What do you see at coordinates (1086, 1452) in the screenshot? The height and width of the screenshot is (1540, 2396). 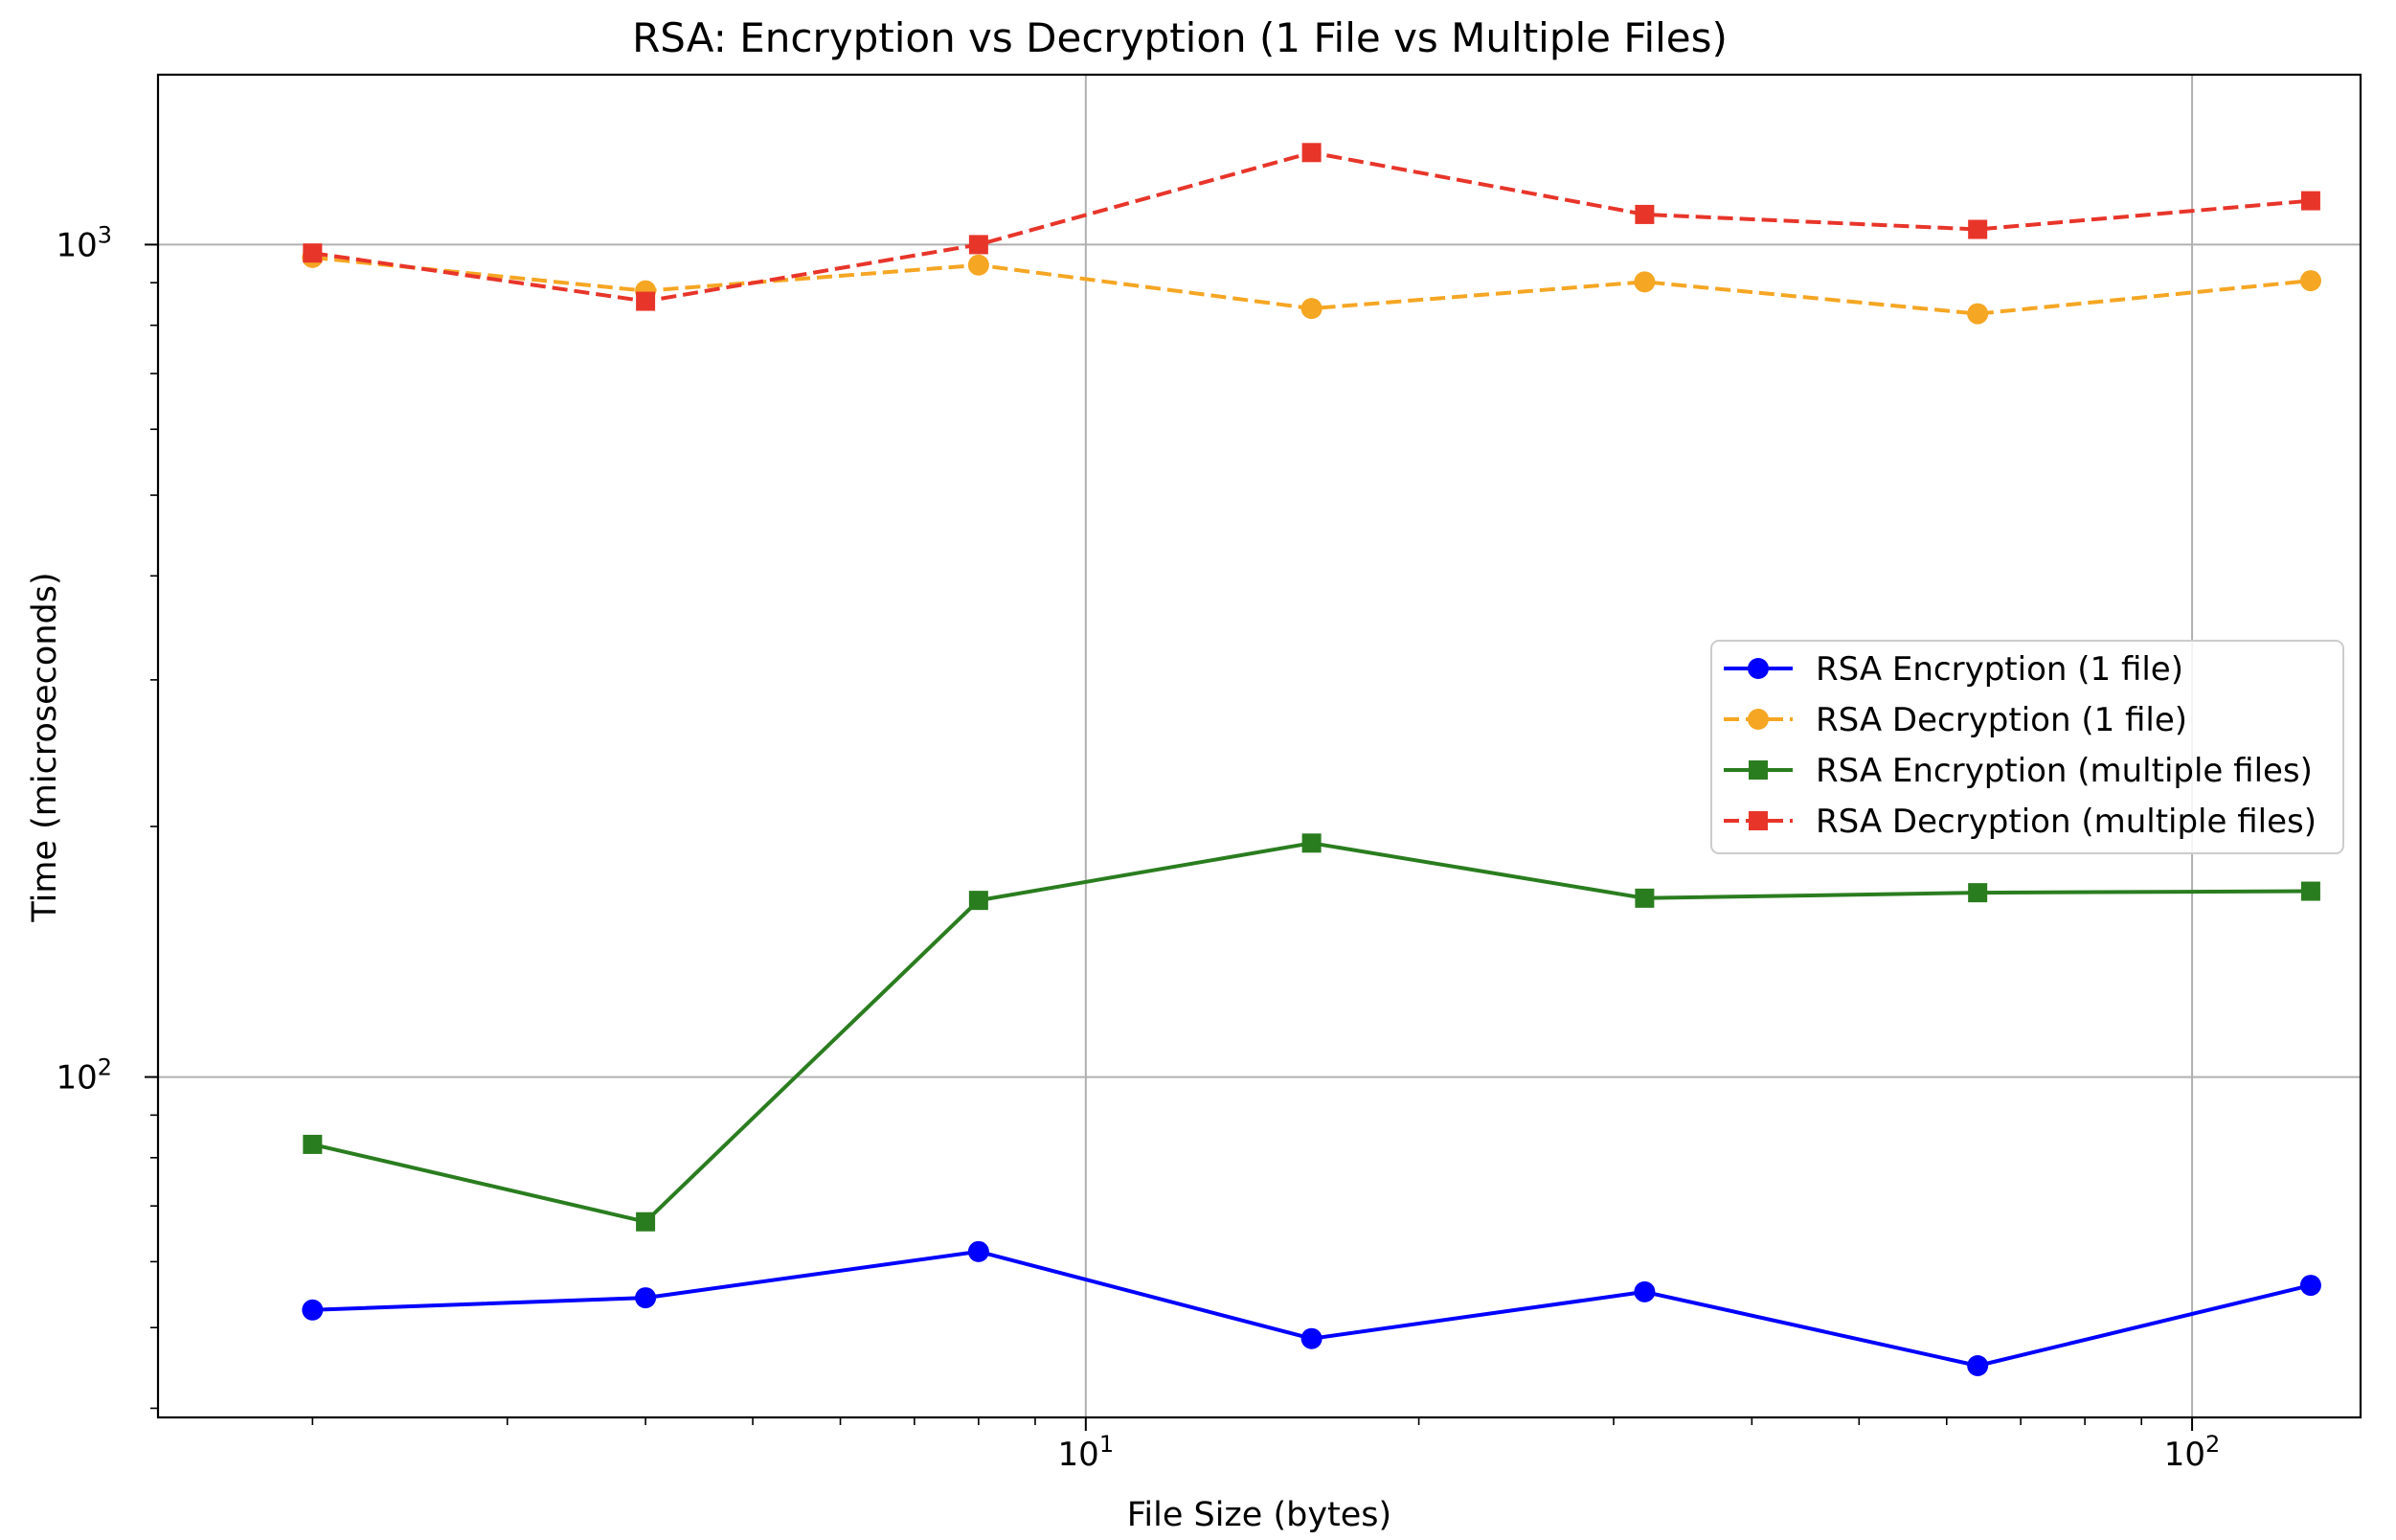 I see `x-tick-label: 101` at bounding box center [1086, 1452].